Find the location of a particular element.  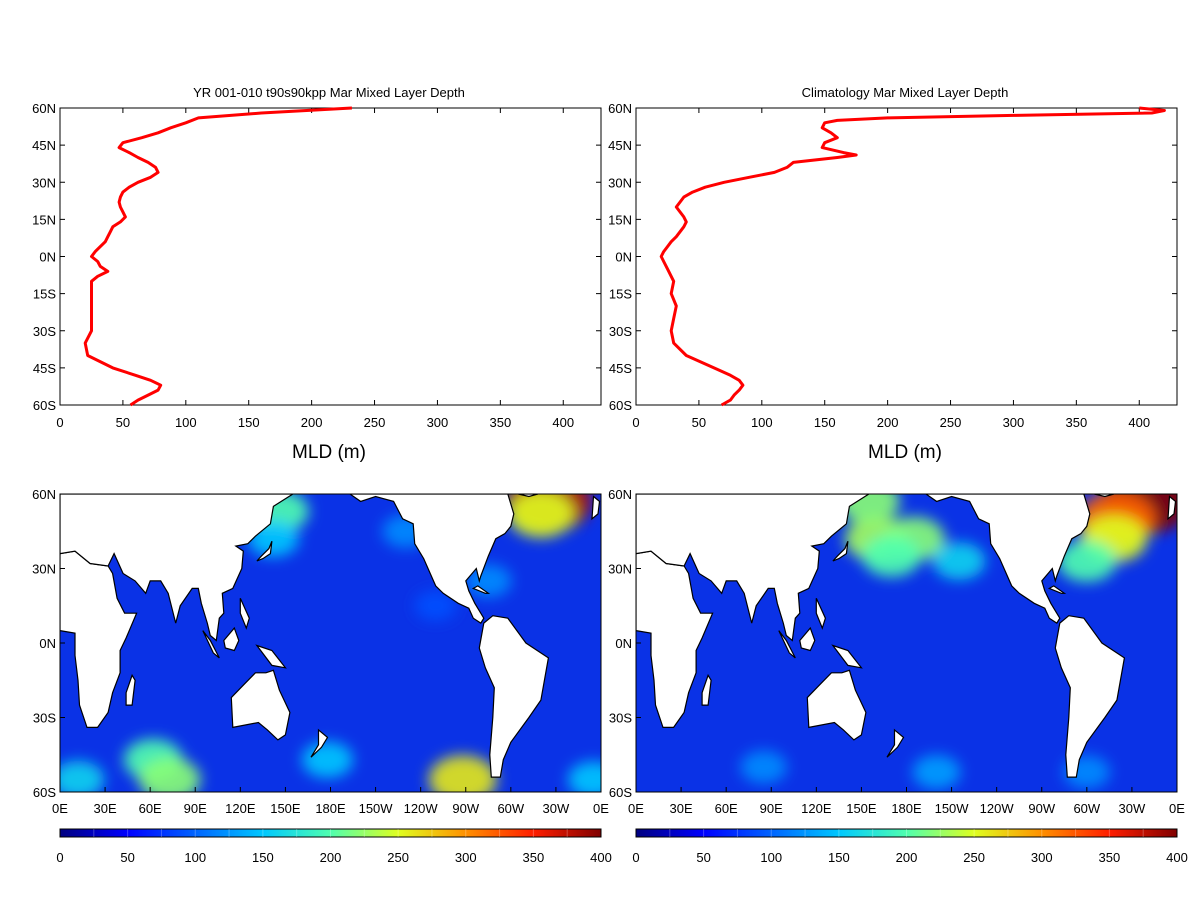

map-xtick-label-right: 120E is located at coordinates (816, 808).